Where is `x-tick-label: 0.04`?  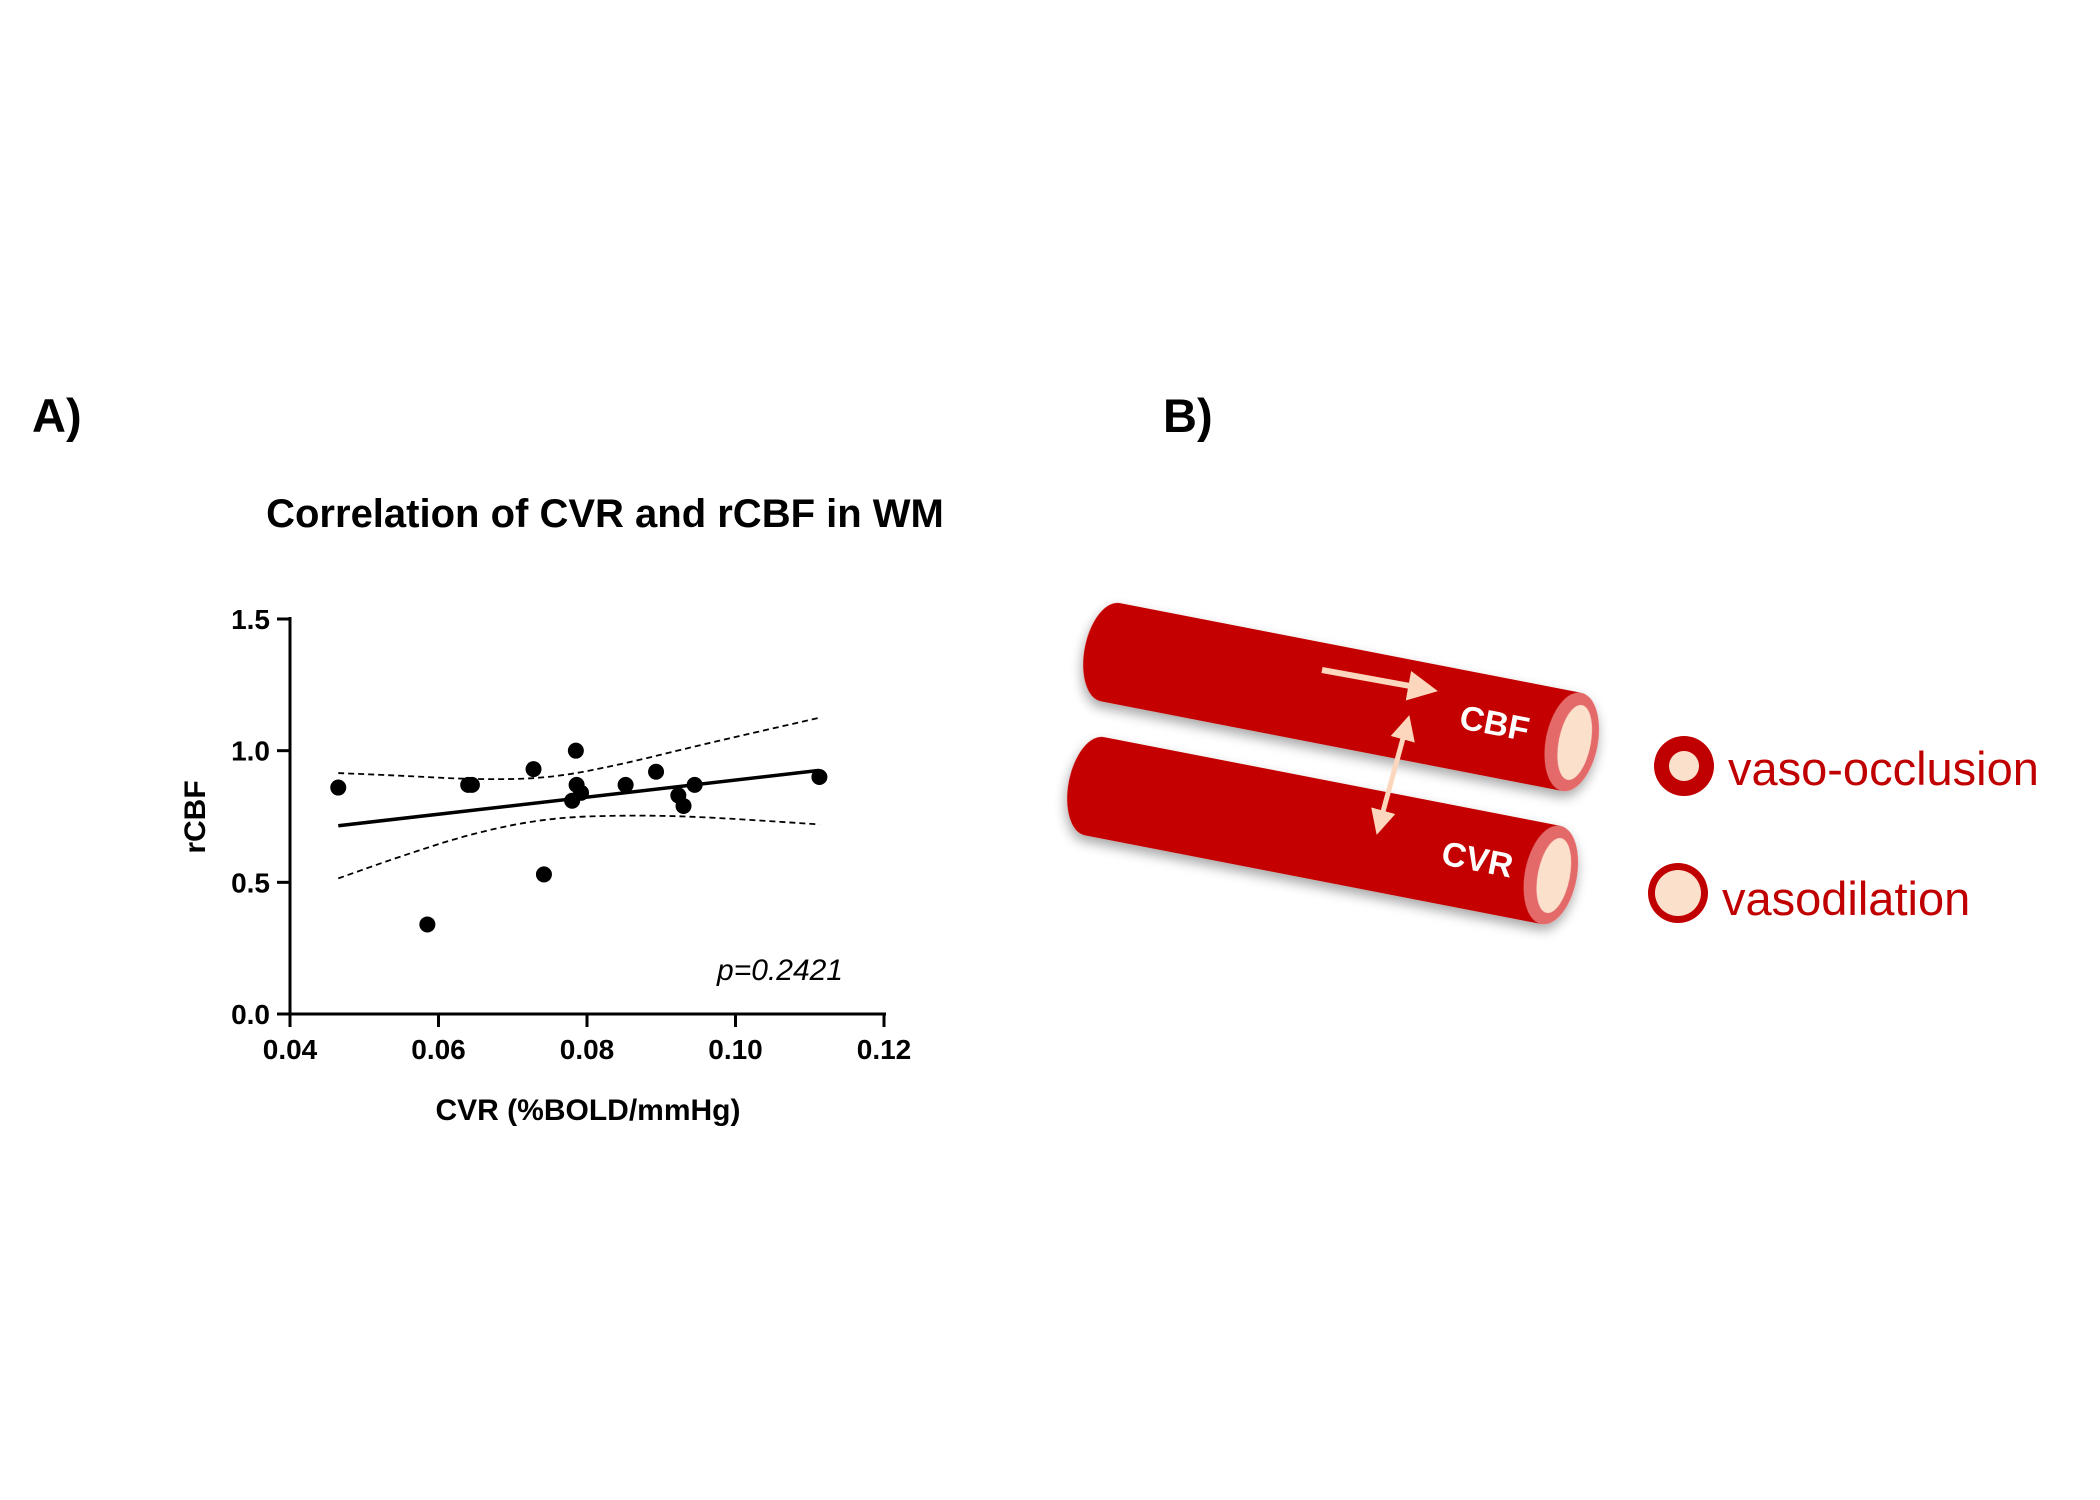
x-tick-label: 0.04 is located at coordinates (290, 1049).